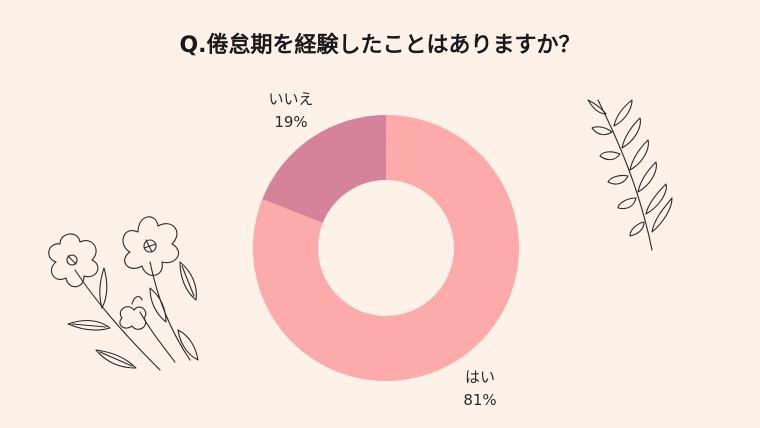  Describe the element at coordinates (290, 99) in the screenshot. I see `slice-label: いいえ` at that location.